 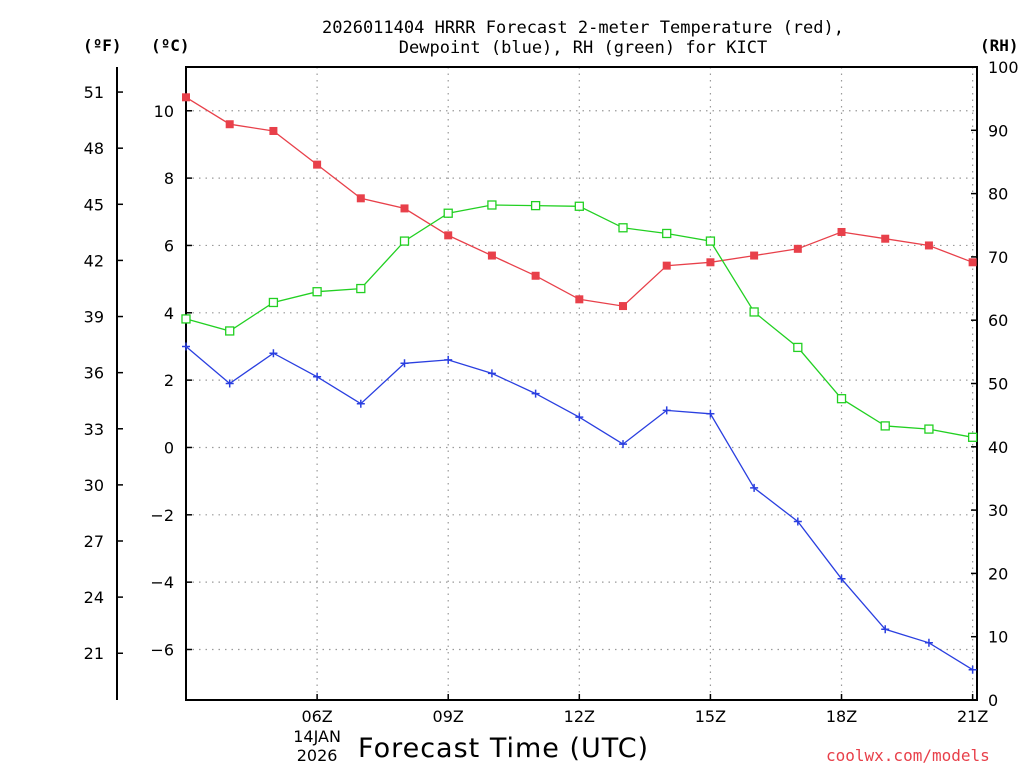 I want to click on fahrenheit-tick-label: 39, so click(x=94, y=317).